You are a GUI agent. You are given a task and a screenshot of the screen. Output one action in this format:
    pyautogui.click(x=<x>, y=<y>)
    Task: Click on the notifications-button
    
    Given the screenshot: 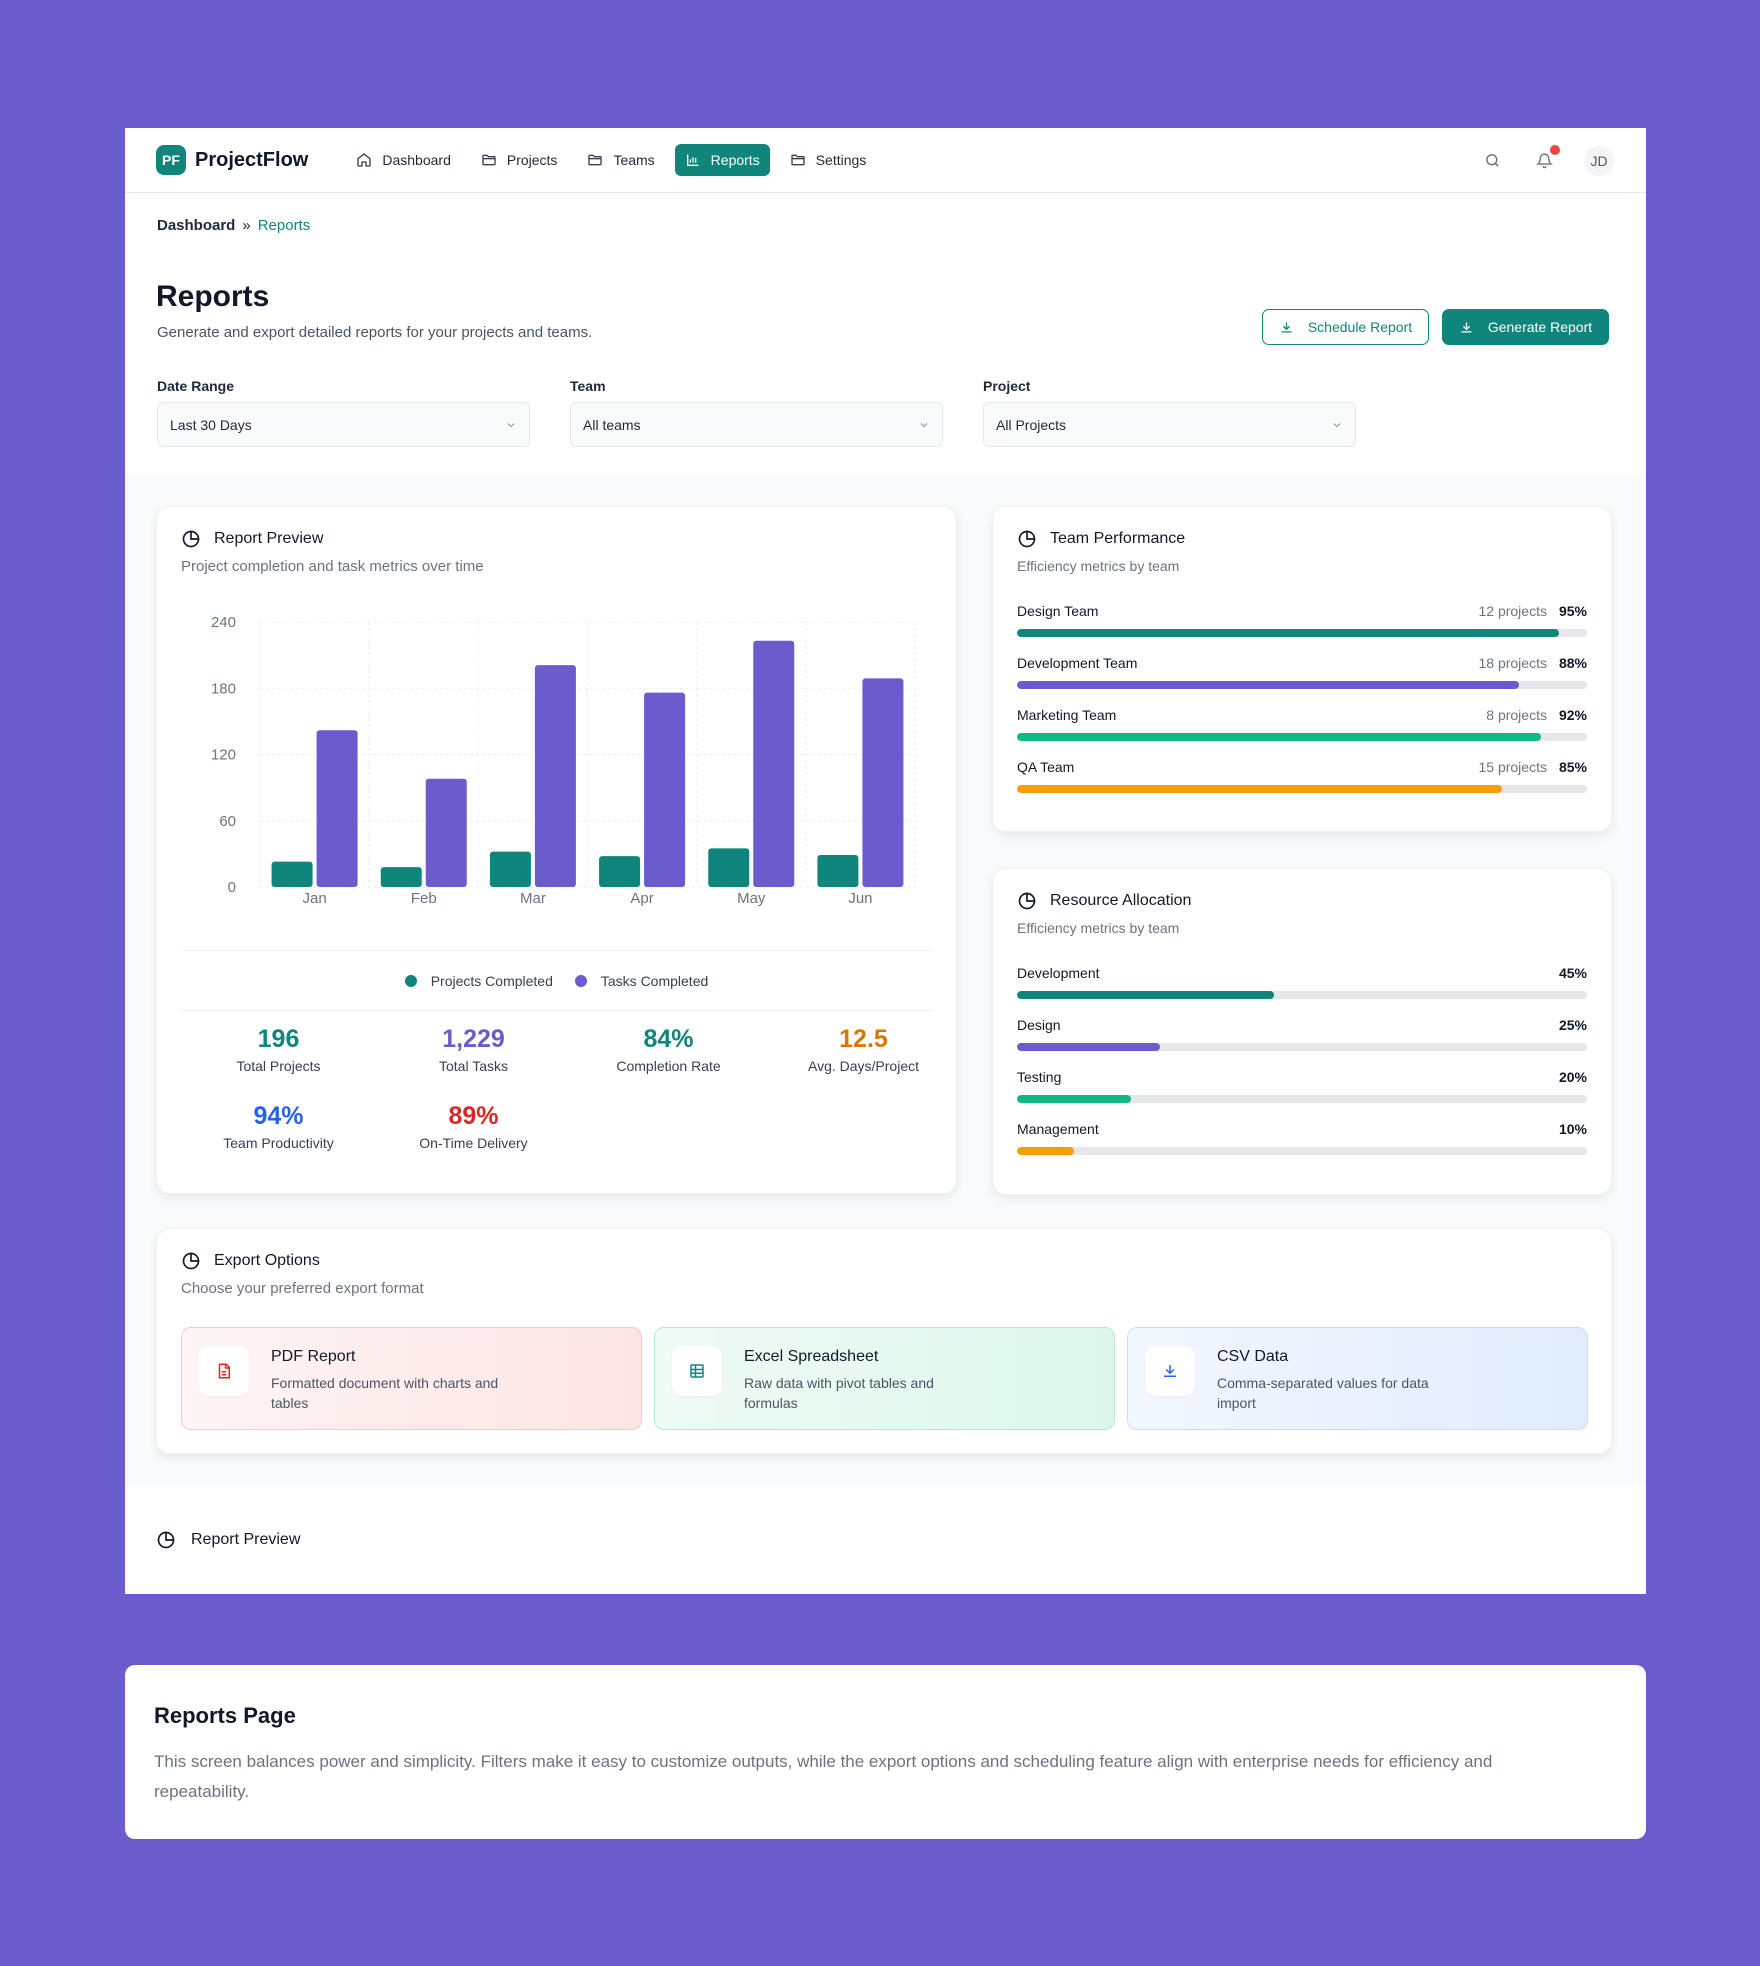 What is the action you would take?
    pyautogui.click(x=1546, y=158)
    